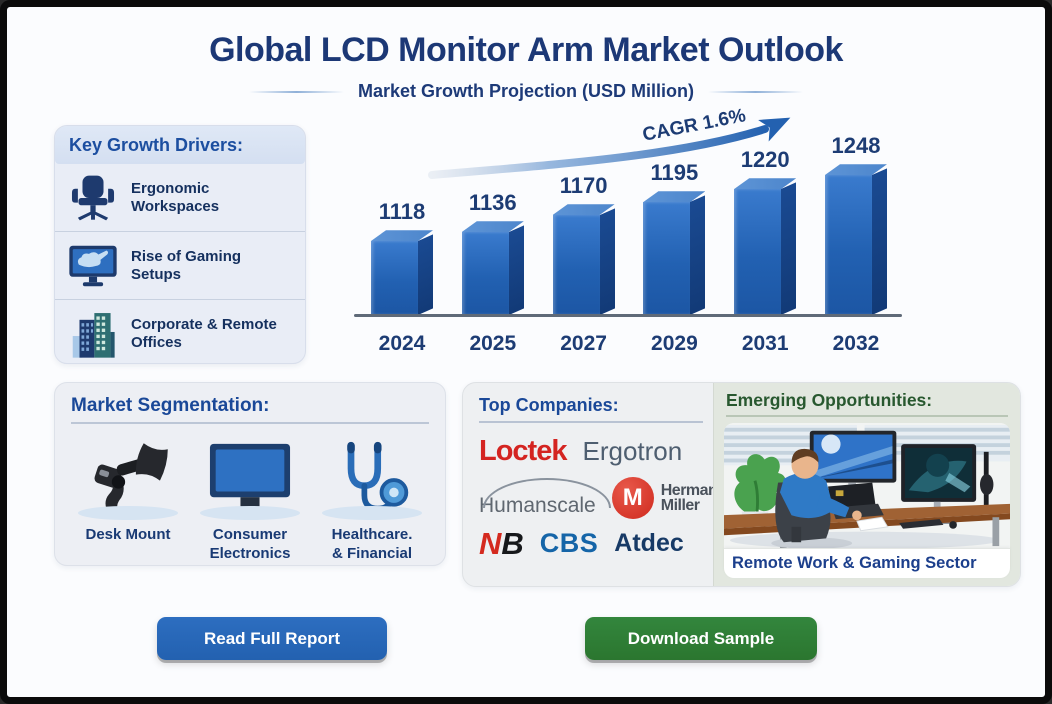 The image size is (1052, 704). What do you see at coordinates (674, 343) in the screenshot?
I see `year-tick: 2029` at bounding box center [674, 343].